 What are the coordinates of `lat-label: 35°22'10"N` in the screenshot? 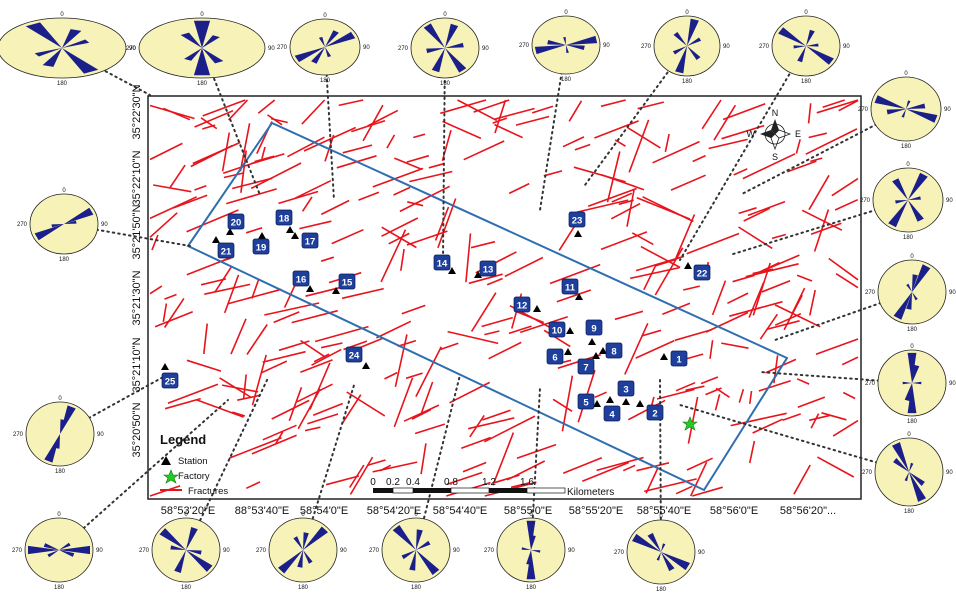 It's located at (137, 177).